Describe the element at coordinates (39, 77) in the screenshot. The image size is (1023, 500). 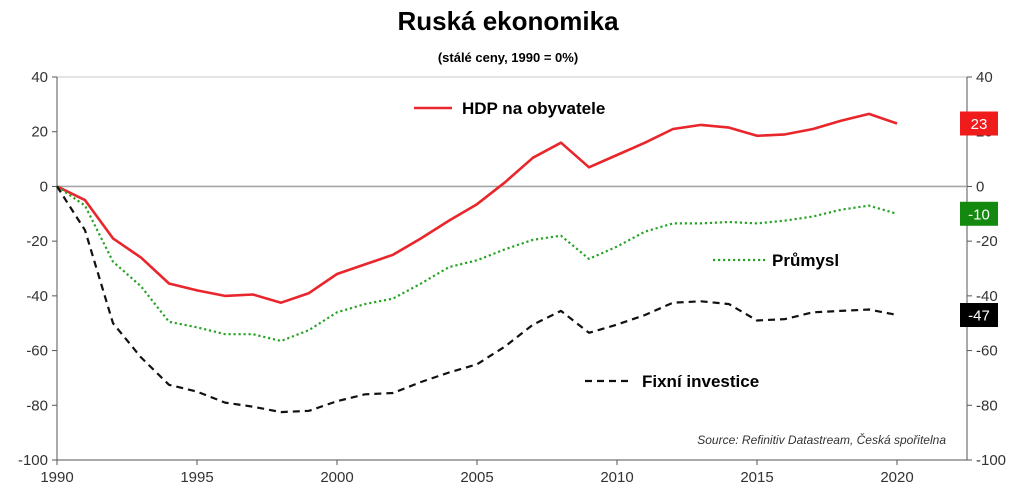
I see `y-tick-label-left: 40` at that location.